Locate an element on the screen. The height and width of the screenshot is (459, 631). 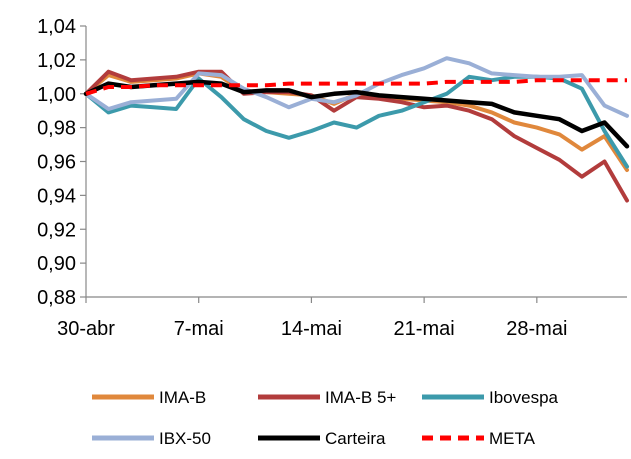
legend-item: Ibovespa is located at coordinates (490, 397).